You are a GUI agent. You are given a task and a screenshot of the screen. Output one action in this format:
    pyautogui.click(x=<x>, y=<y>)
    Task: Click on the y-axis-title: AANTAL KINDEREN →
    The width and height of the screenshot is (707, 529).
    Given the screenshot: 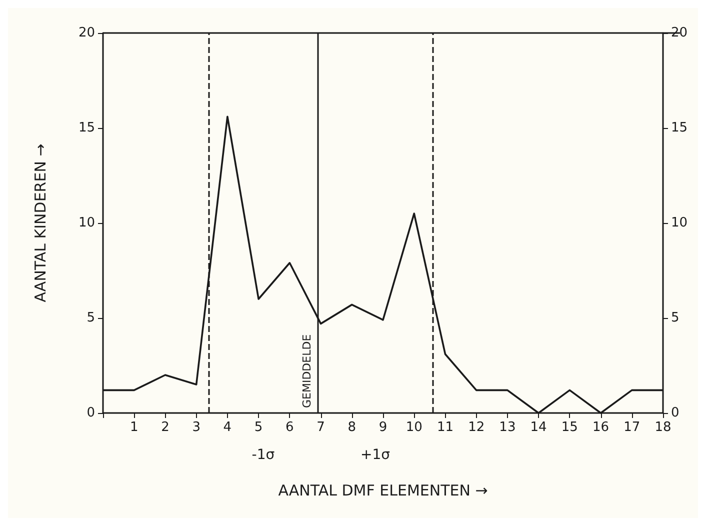 What is the action you would take?
    pyautogui.click(x=41, y=223)
    